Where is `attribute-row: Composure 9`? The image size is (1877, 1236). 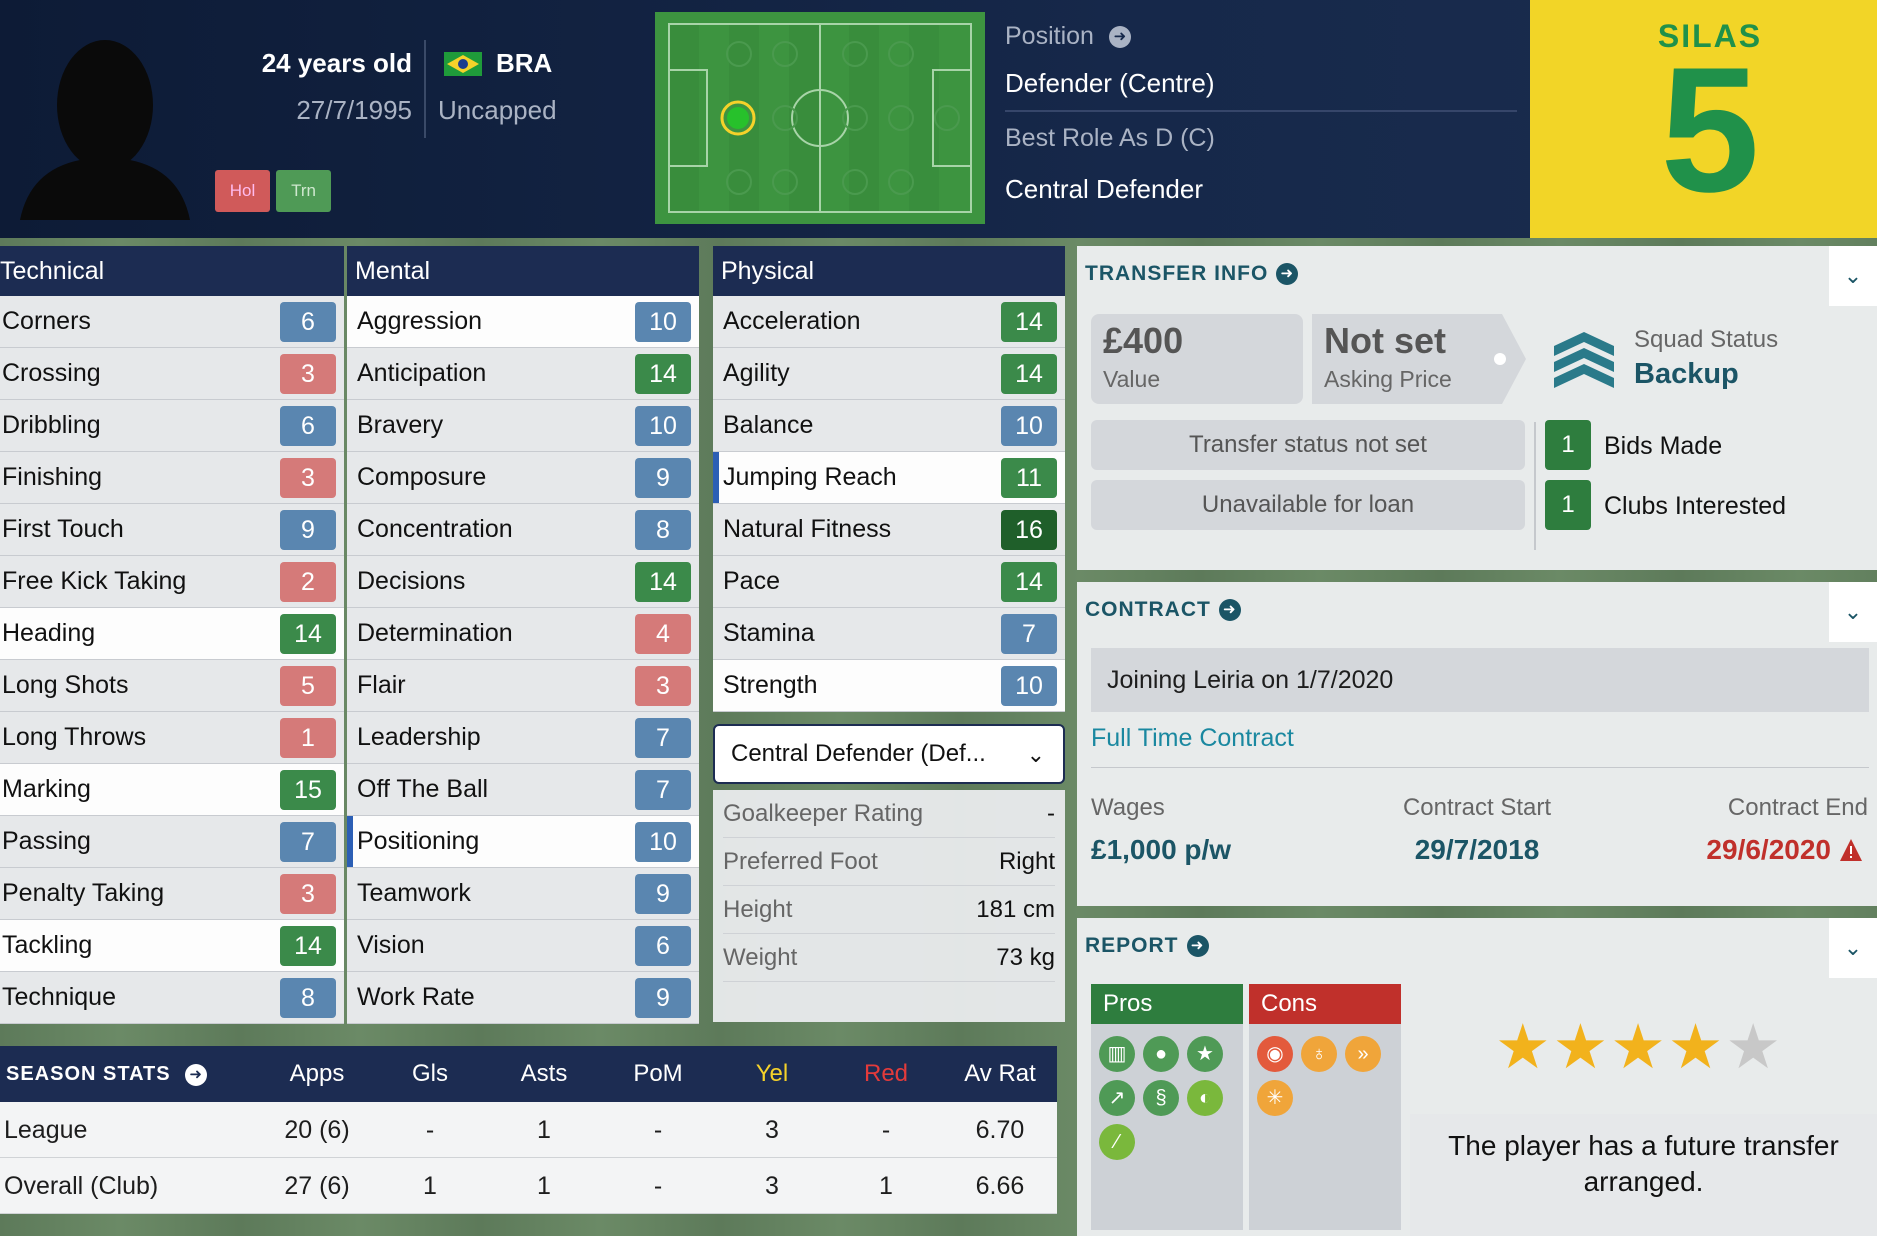
attribute-row: Composure 9 is located at coordinates (523, 478).